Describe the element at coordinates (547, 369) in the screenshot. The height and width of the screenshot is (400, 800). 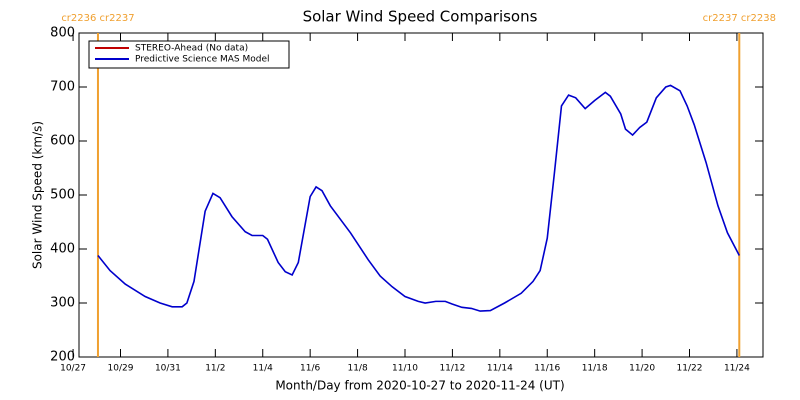
I see `x-tick-label: 11/16` at that location.